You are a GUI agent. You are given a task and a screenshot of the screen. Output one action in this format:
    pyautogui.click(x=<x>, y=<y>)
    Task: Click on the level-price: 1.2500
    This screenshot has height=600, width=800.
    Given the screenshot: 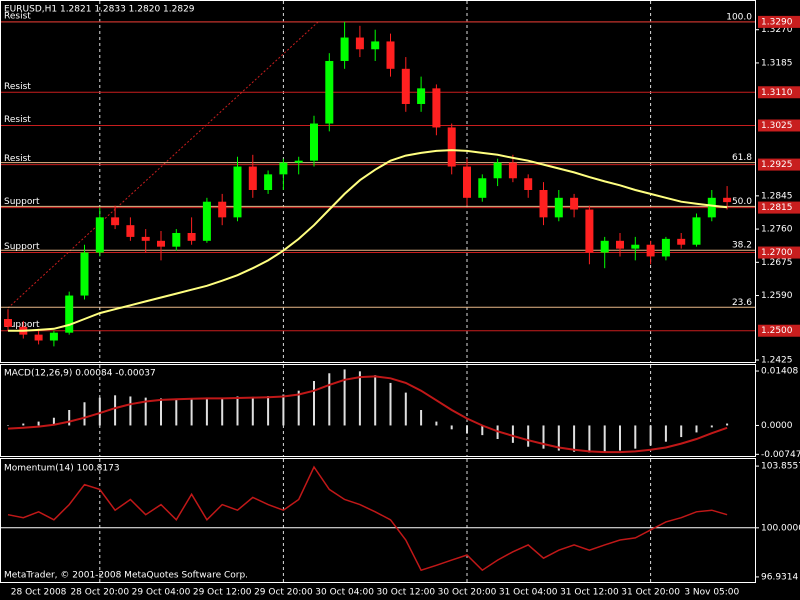 What is the action you would take?
    pyautogui.click(x=777, y=331)
    